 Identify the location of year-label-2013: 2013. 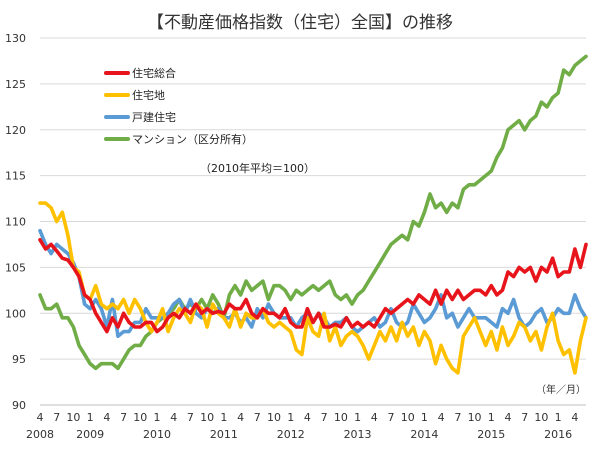
(358, 434).